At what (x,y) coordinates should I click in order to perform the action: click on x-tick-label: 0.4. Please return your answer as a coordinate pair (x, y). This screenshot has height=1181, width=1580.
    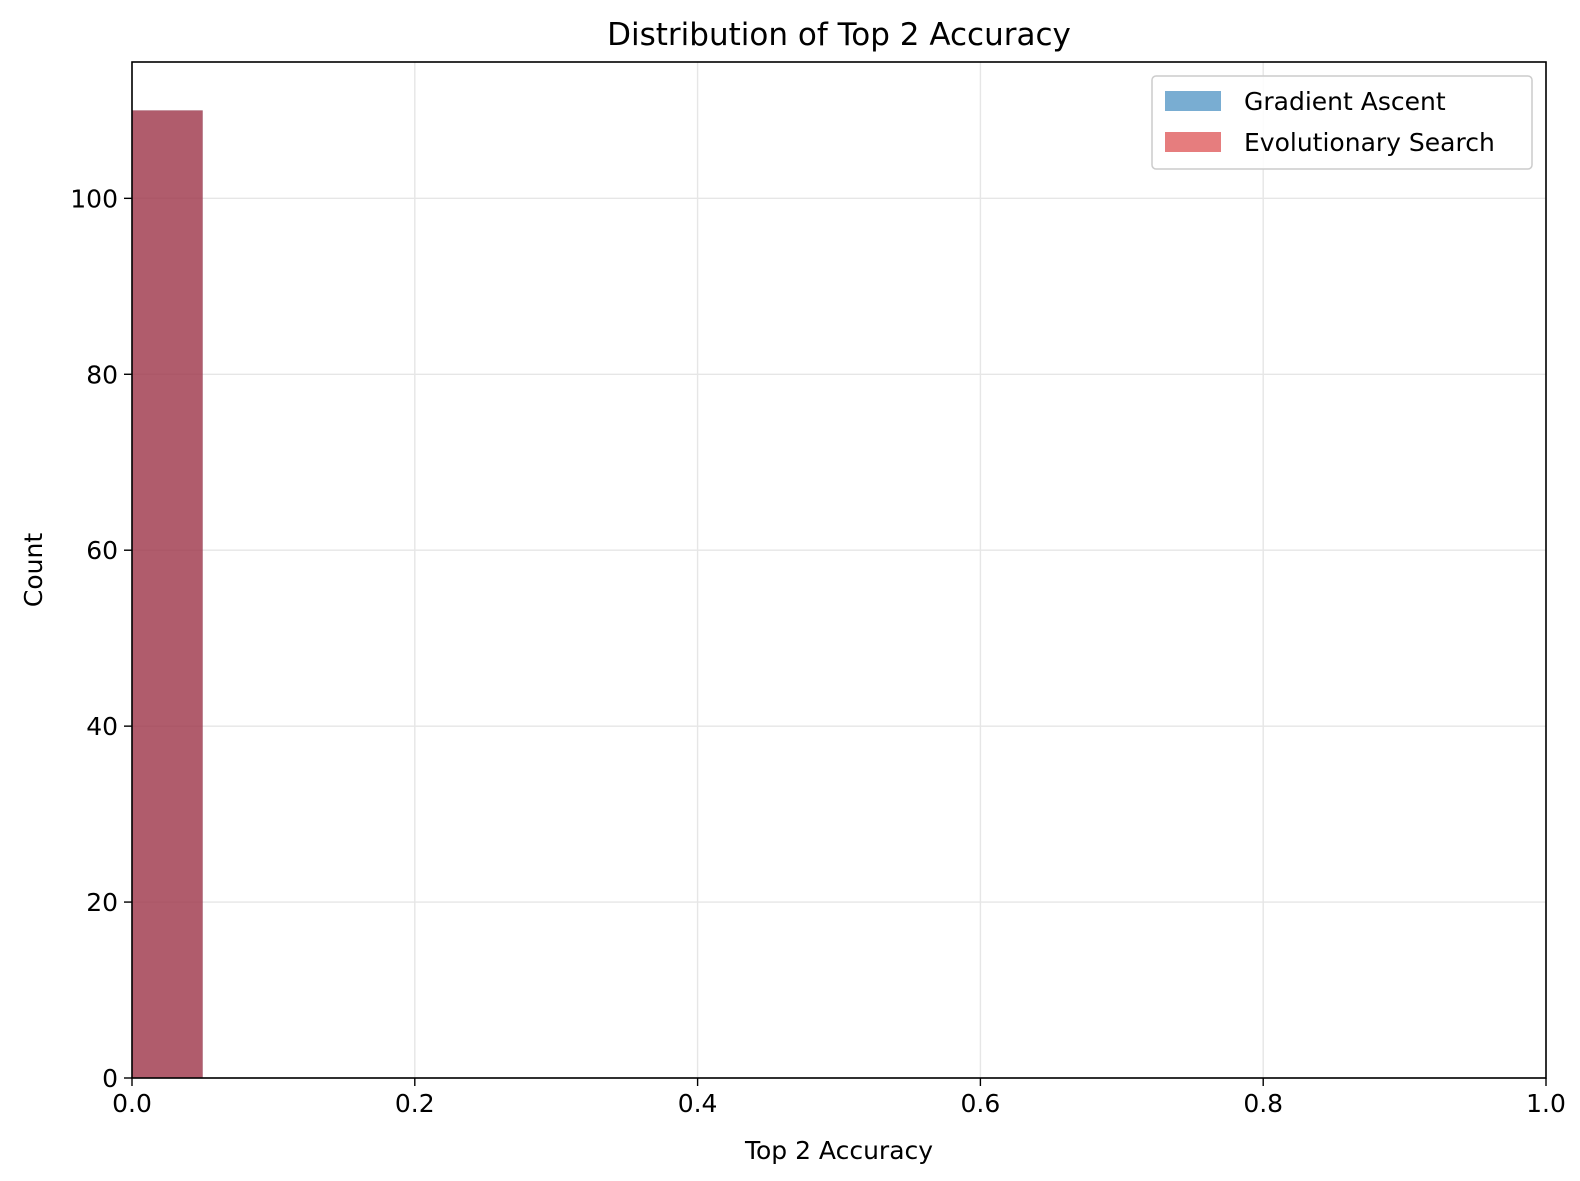
    Looking at the image, I should click on (698, 1103).